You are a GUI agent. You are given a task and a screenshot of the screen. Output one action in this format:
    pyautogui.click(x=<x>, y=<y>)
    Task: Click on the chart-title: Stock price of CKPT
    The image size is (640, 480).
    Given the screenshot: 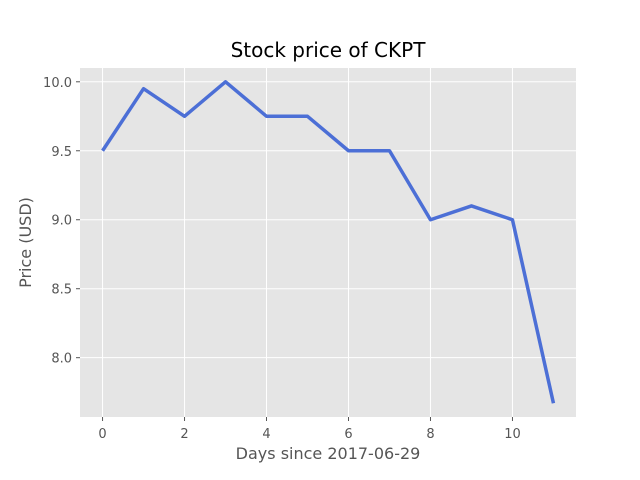 What is the action you would take?
    pyautogui.click(x=329, y=50)
    